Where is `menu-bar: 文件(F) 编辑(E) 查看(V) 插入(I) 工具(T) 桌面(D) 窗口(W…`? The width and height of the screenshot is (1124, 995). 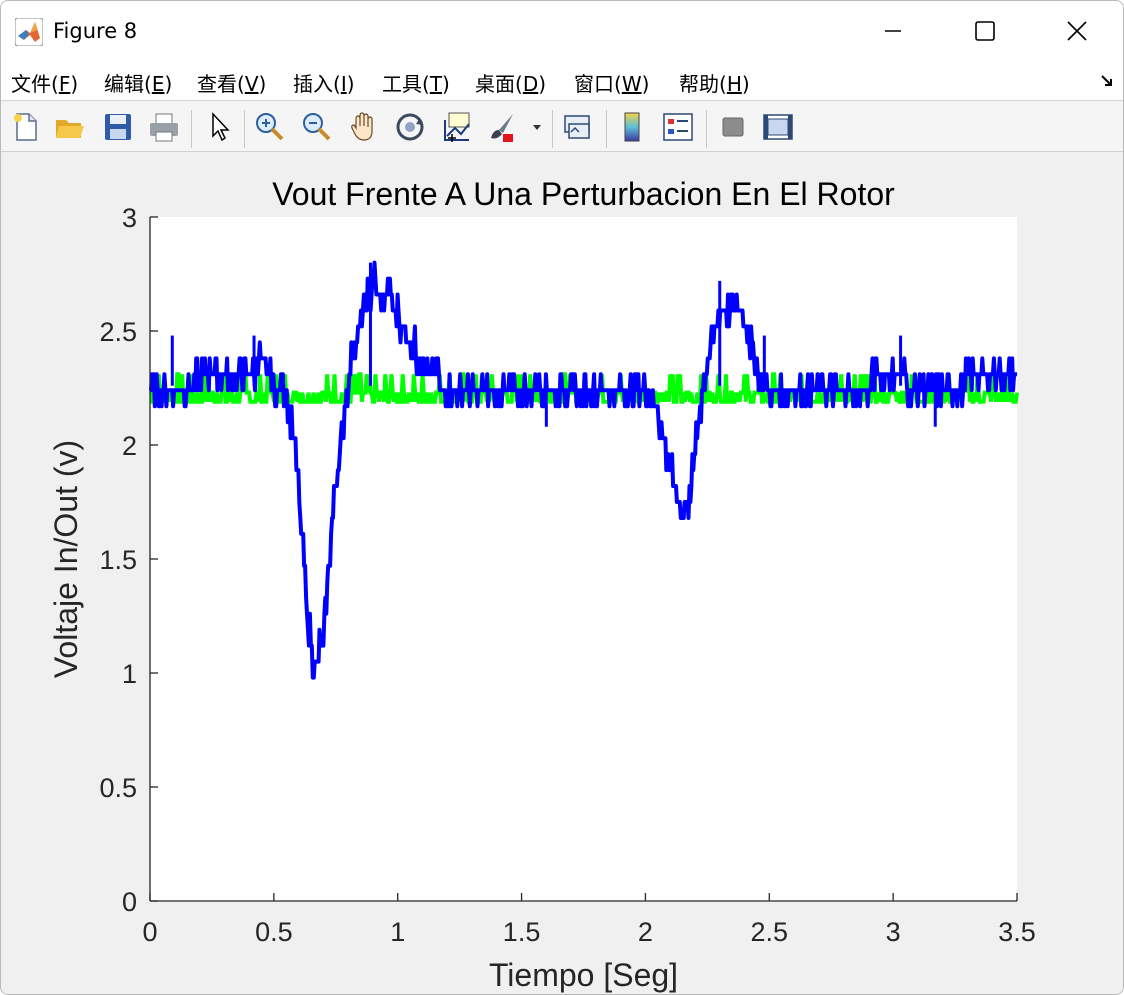 menu-bar: 文件(F) 编辑(E) 查看(V) 插入(I) 工具(T) 桌面(D) 窗口(W… is located at coordinates (562, 81).